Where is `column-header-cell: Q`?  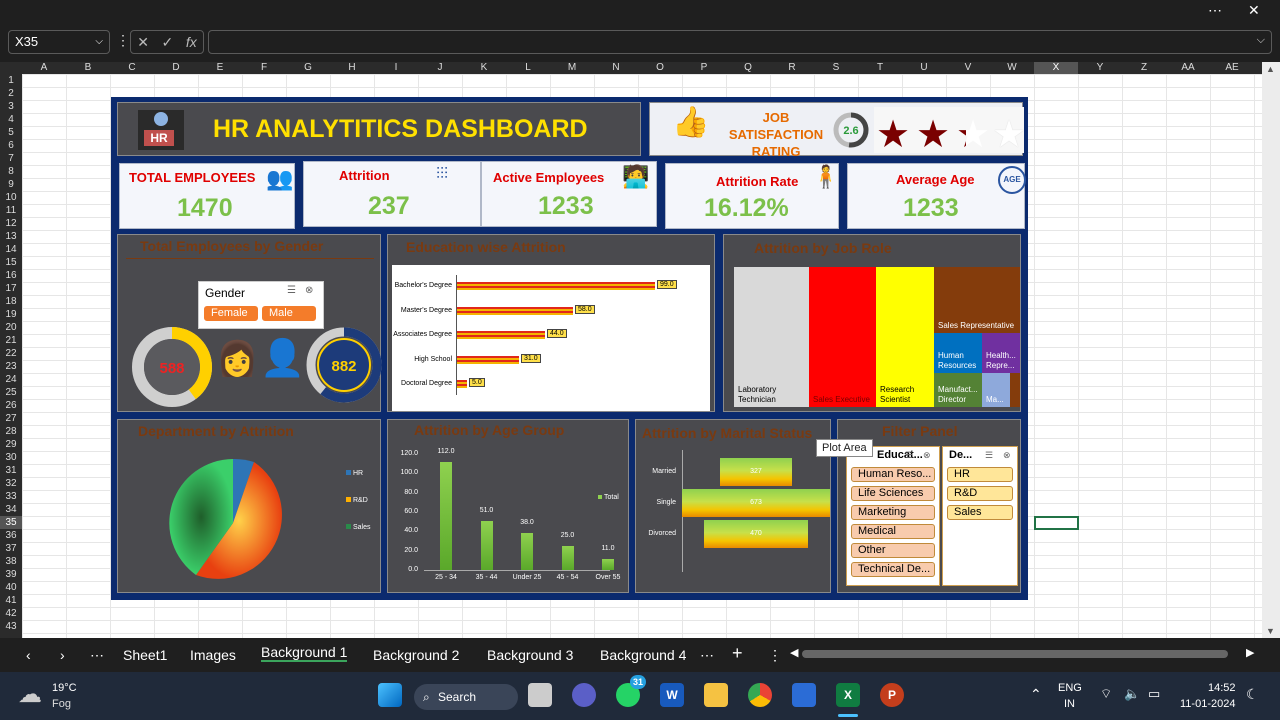 column-header-cell: Q is located at coordinates (748, 67).